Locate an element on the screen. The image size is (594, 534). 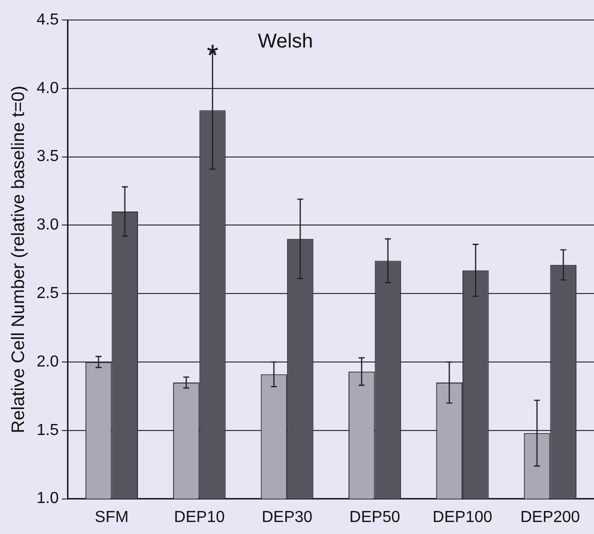
annotation: * is located at coordinates (212, 55).